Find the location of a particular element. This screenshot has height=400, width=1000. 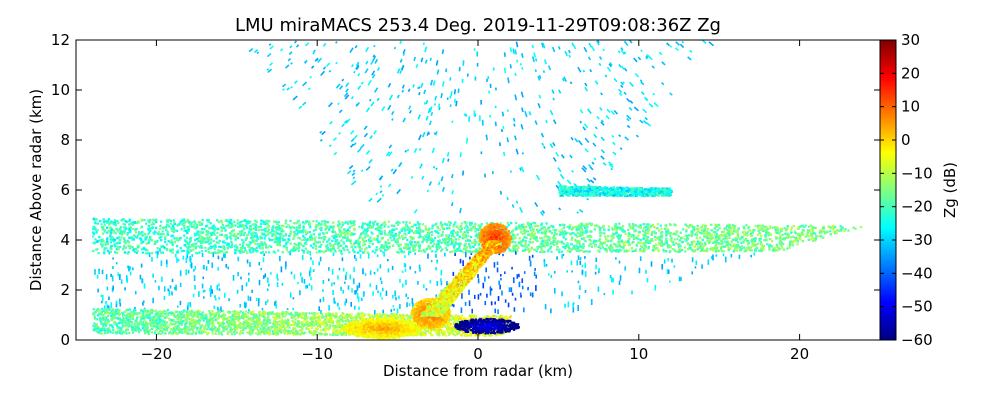

colorbar-ticks: −60 −50 −40 −30 −20 −10 0 10 20 30 is located at coordinates (906, 190).